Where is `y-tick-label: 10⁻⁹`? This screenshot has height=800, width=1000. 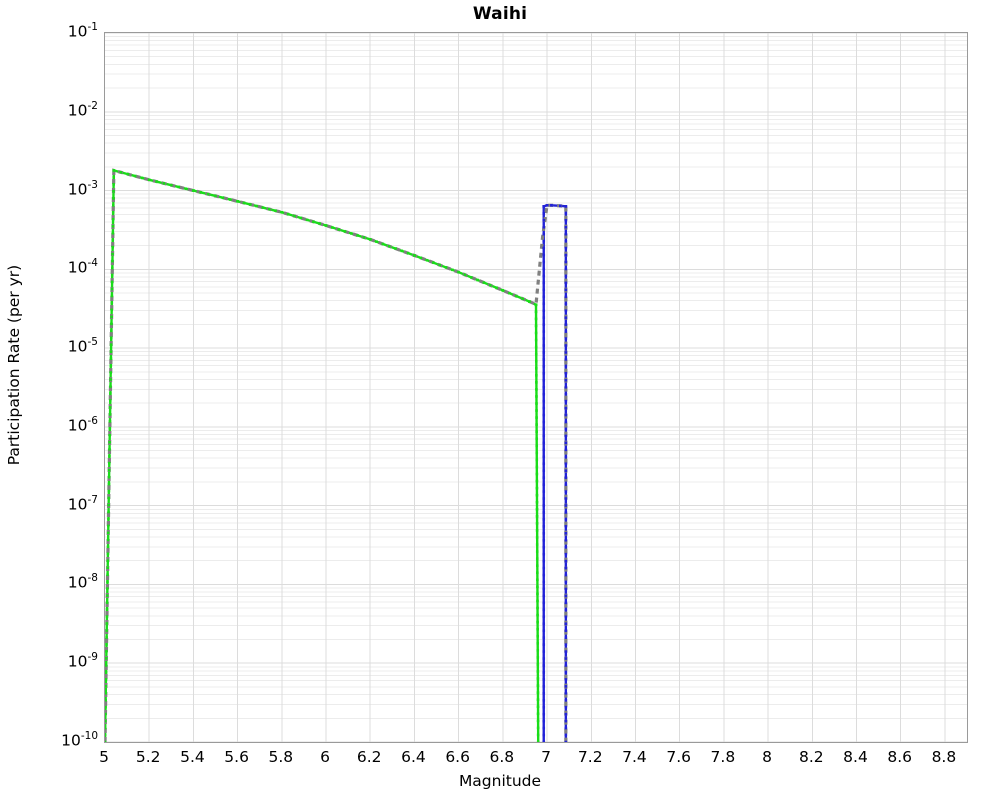 y-tick-label: 10⁻⁹ is located at coordinates (82, 661).